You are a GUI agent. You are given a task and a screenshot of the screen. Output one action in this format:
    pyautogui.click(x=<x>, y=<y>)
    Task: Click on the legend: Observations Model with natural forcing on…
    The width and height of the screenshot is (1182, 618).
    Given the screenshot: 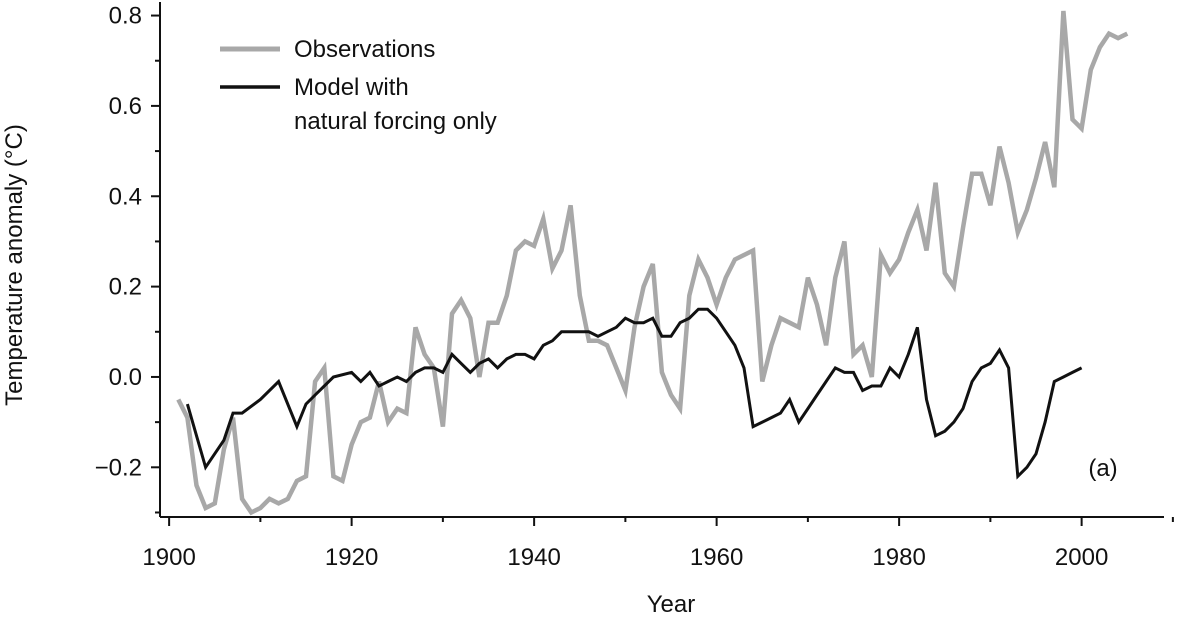 What is the action you would take?
    pyautogui.click(x=358, y=85)
    